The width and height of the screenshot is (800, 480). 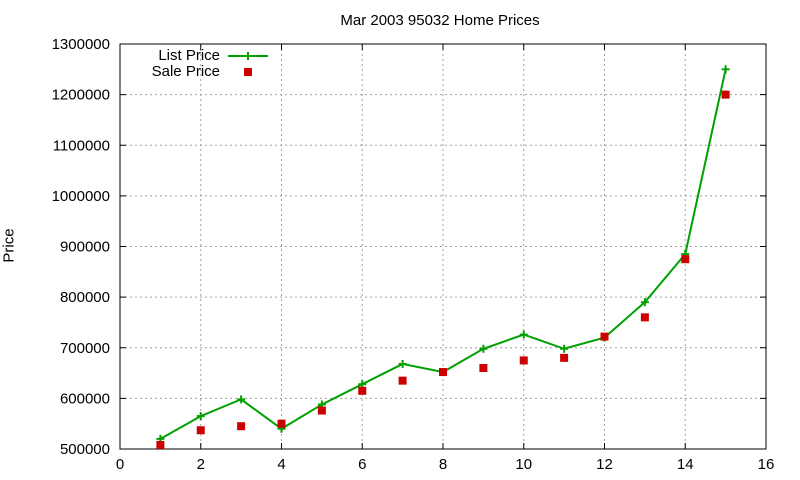 I want to click on x-tick-label: 0, so click(x=120, y=464).